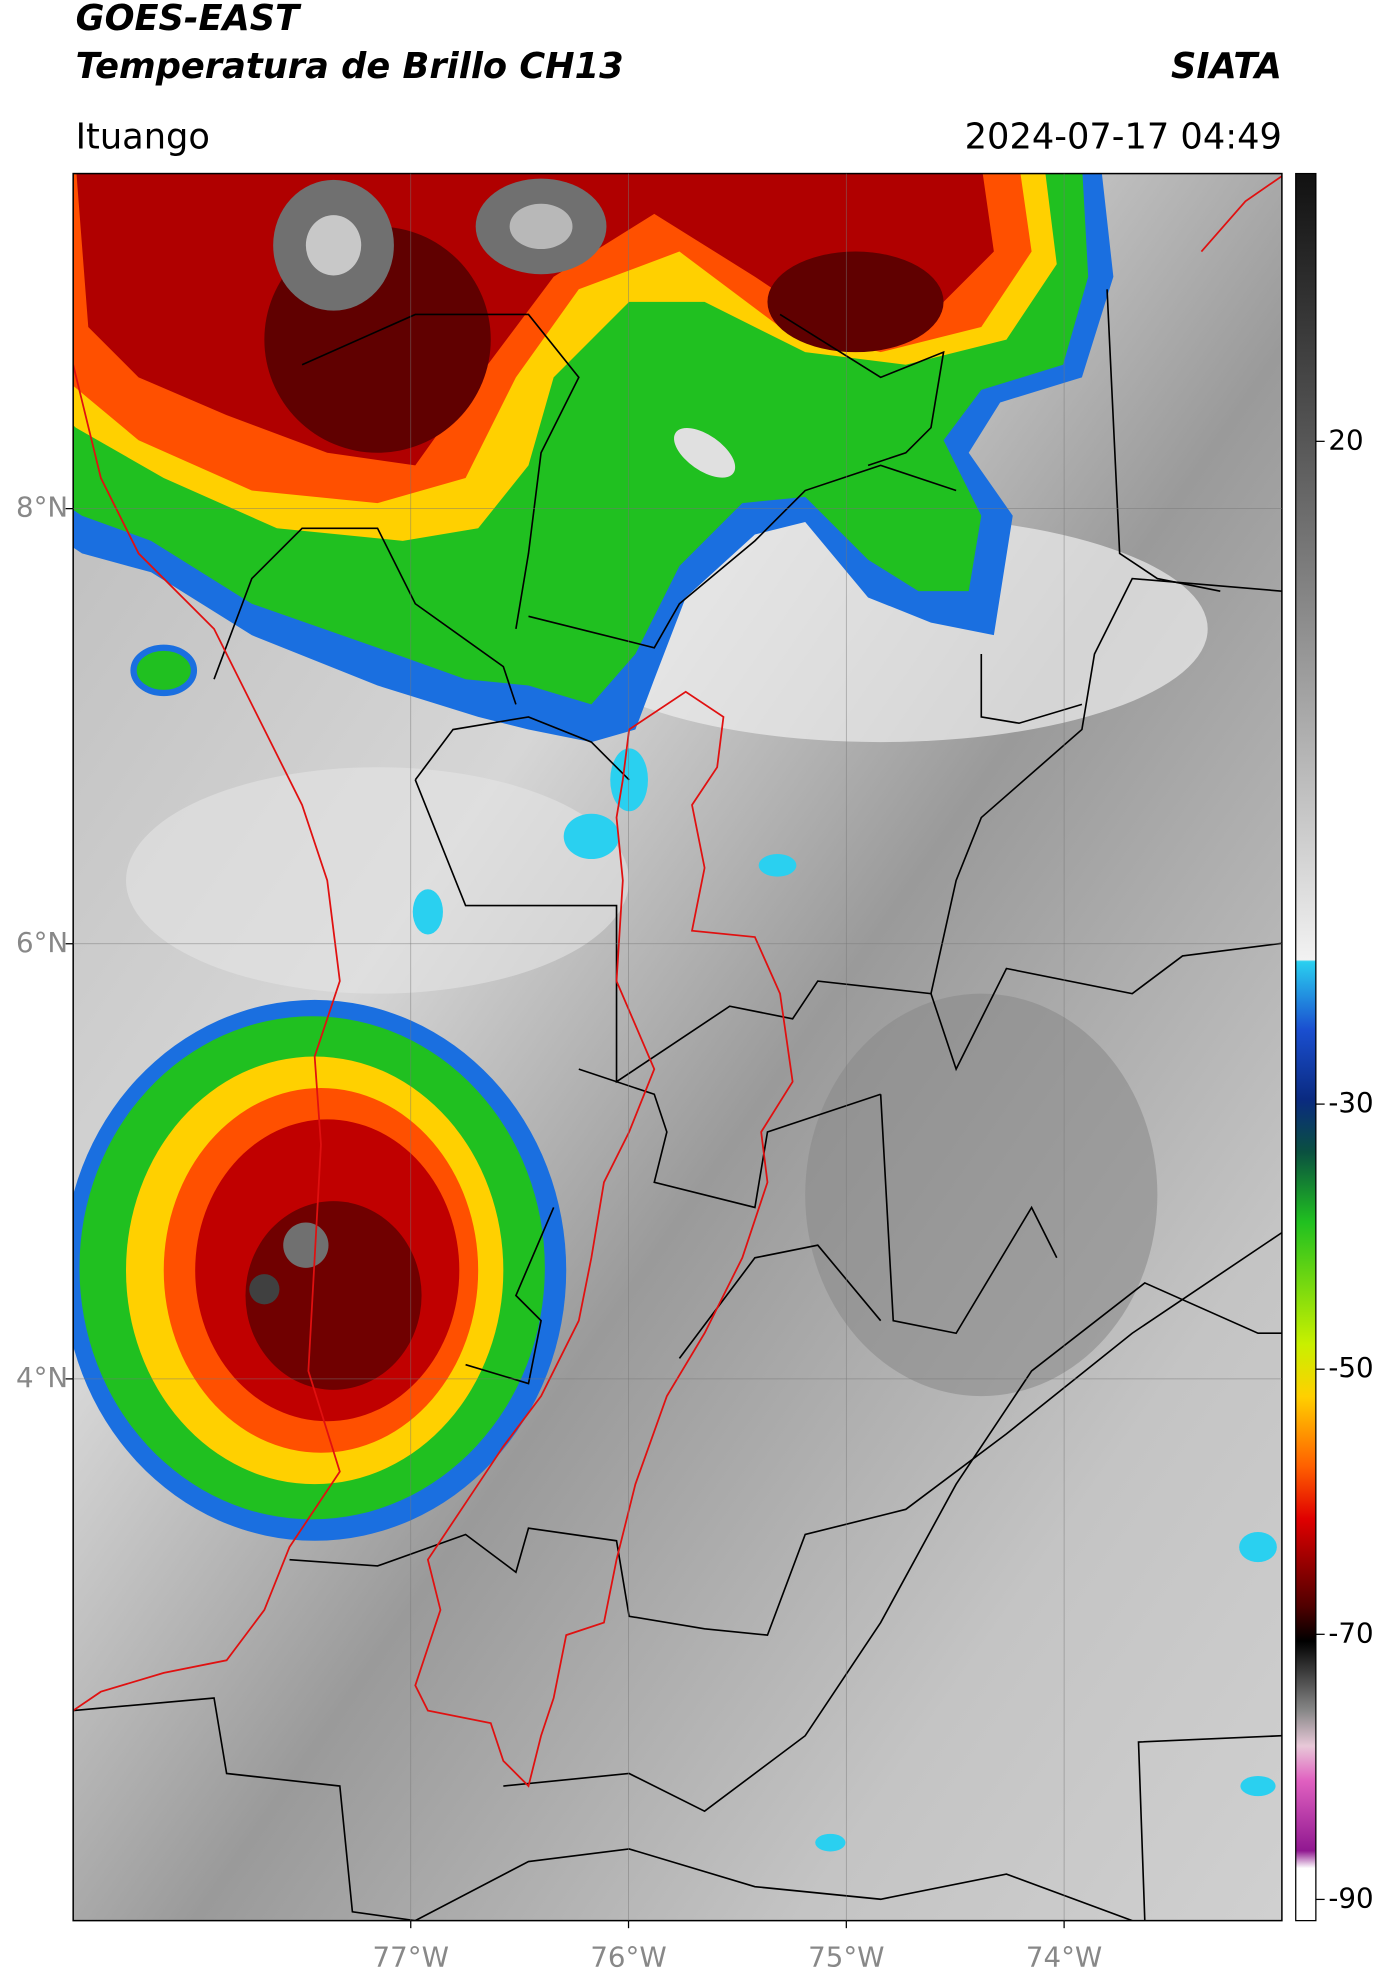  I want to click on colorbar-tick-label: -90, so click(1350, 1897).